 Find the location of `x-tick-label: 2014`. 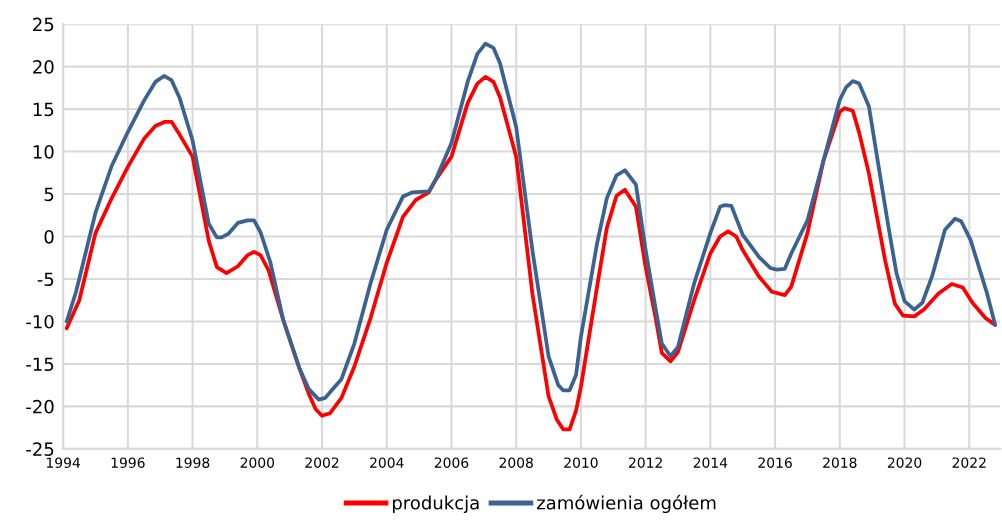

x-tick-label: 2014 is located at coordinates (710, 462).